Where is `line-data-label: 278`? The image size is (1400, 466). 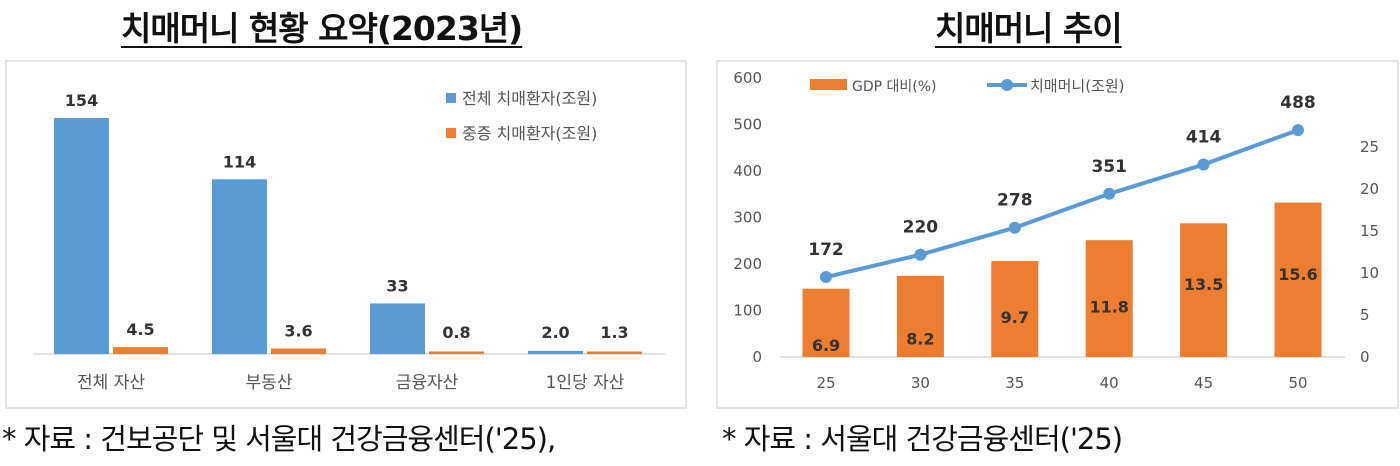
line-data-label: 278 is located at coordinates (1015, 201).